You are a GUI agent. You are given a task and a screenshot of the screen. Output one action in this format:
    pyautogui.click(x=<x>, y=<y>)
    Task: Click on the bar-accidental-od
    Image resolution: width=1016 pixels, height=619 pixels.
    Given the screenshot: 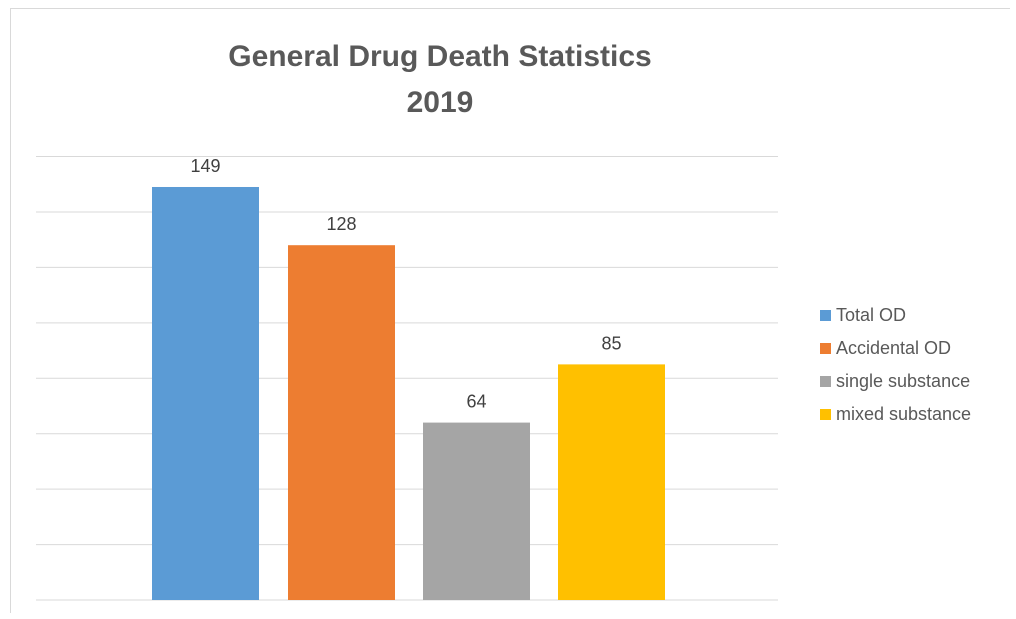 What is the action you would take?
    pyautogui.click(x=341, y=422)
    